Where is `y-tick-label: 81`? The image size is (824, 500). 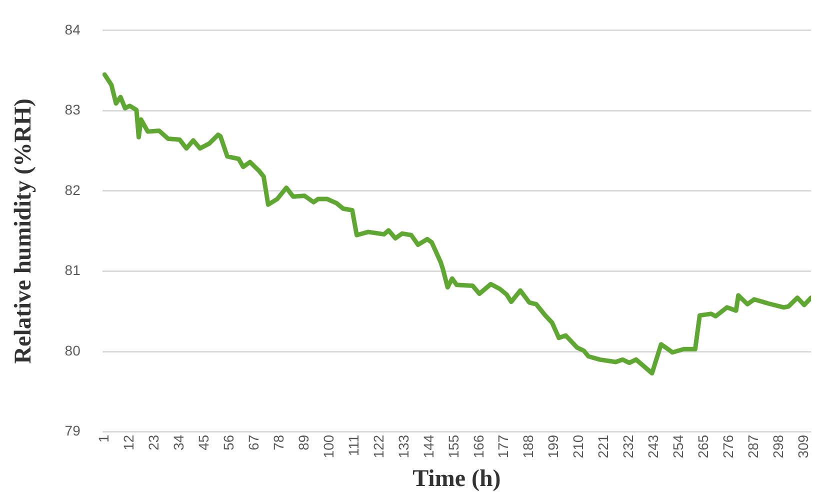
y-tick-label: 81 is located at coordinates (72, 270).